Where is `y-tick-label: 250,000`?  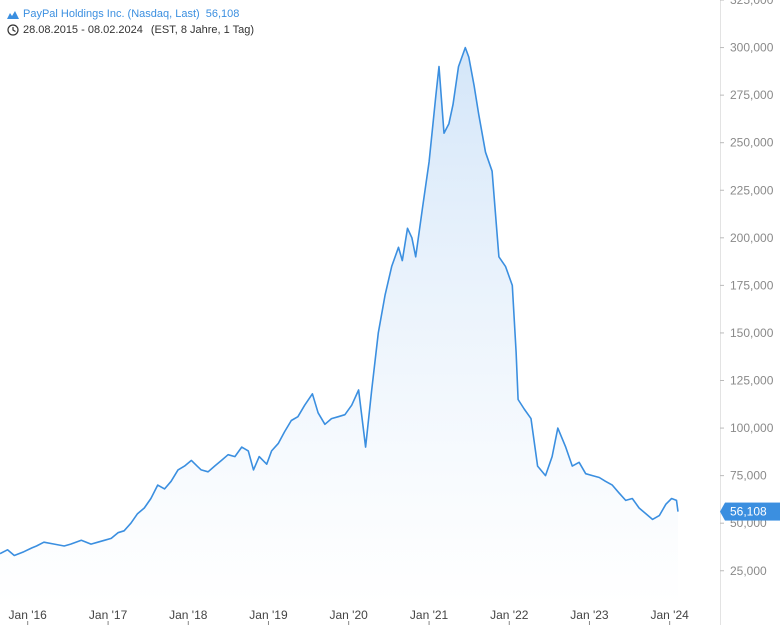
y-tick-label: 250,000 is located at coordinates (752, 143).